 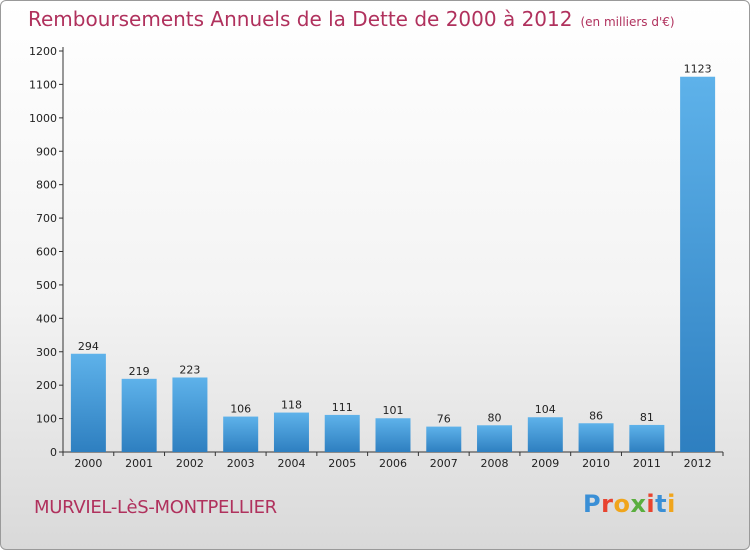 I want to click on x-tick-label: 2005, so click(x=342, y=463).